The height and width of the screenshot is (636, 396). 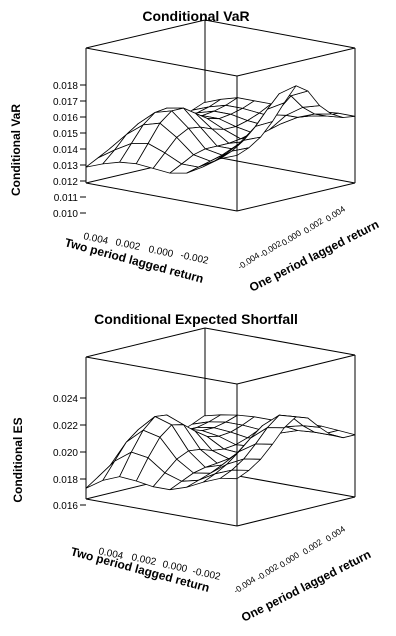 I want to click on z-tick-label: 0.010, so click(x=65, y=214).